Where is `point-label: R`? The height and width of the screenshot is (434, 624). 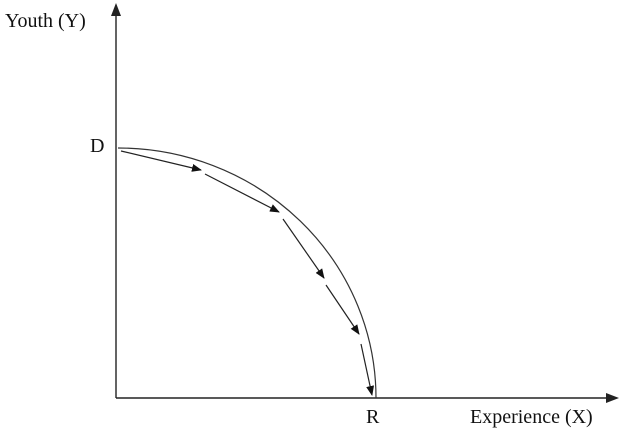
point-label: R is located at coordinates (373, 417).